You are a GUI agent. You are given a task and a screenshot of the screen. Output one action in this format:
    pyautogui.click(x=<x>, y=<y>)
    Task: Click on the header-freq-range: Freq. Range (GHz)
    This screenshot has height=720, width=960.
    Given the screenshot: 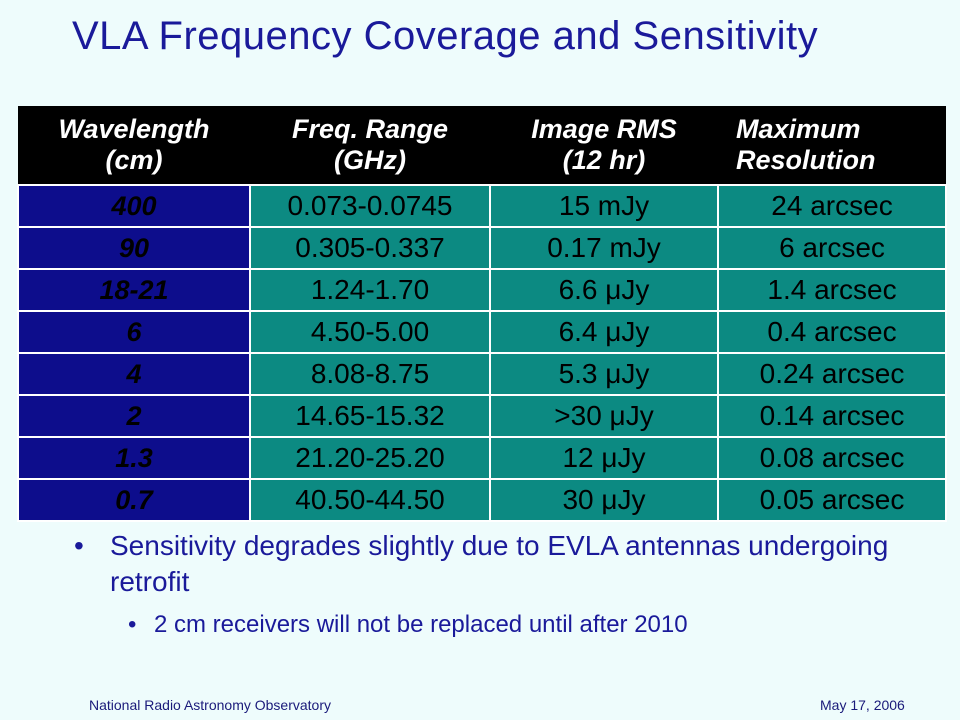 What is the action you would take?
    pyautogui.click(x=370, y=145)
    